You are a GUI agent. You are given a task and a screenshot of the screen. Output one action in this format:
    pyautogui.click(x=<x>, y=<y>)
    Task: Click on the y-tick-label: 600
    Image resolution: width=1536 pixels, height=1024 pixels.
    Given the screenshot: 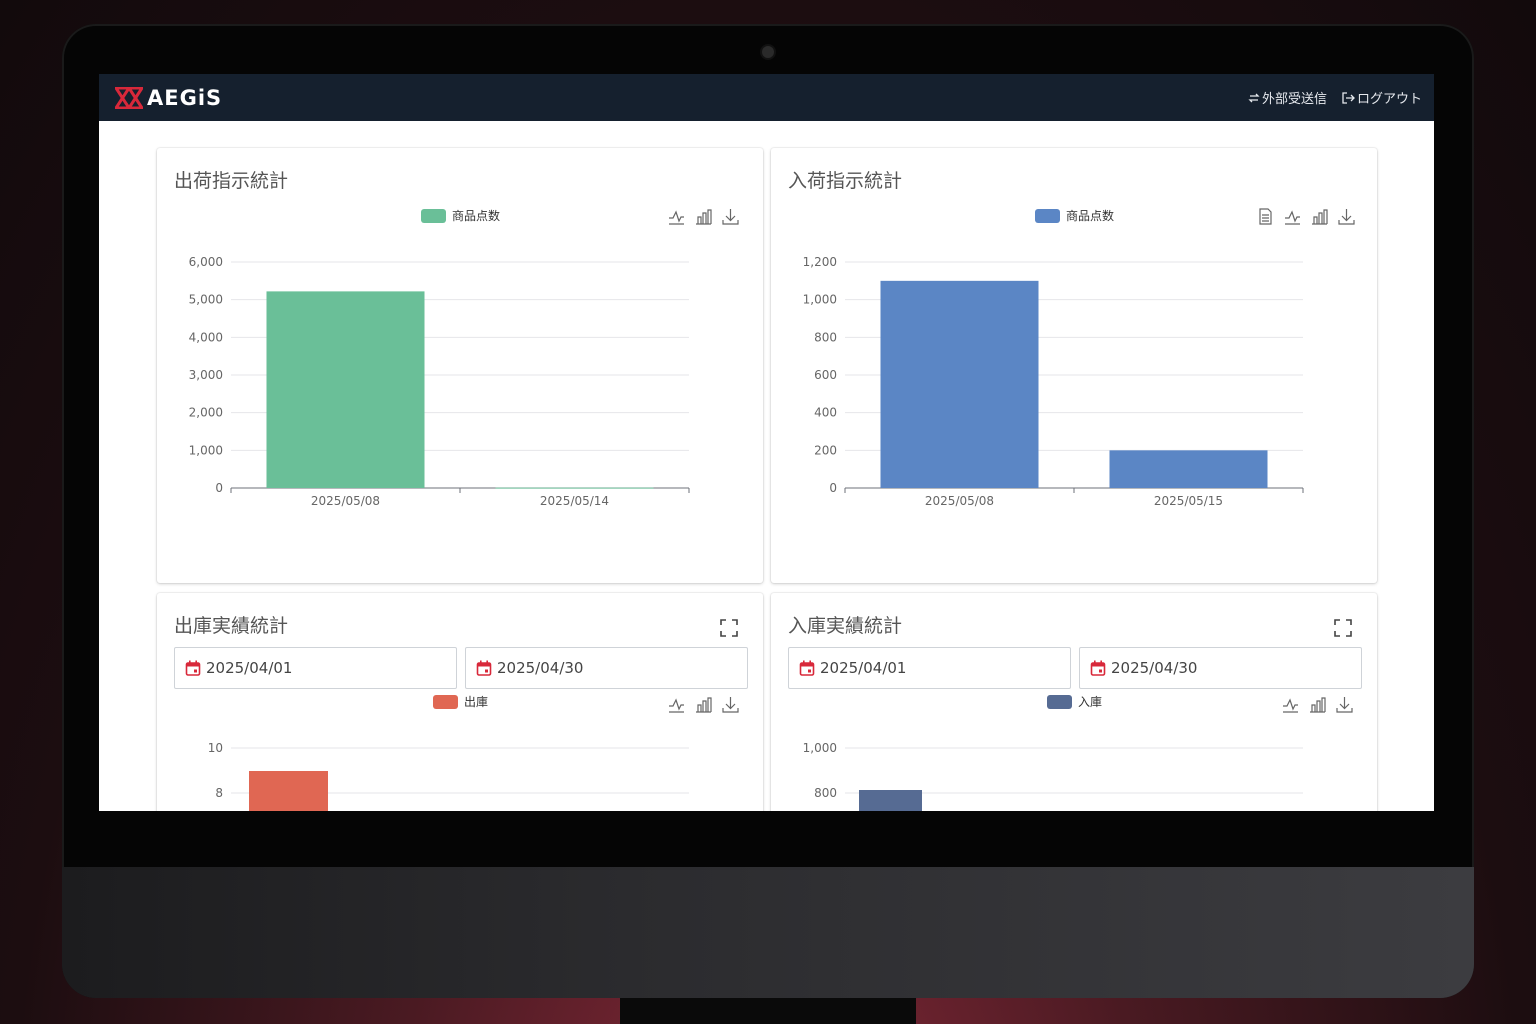 What is the action you would take?
    pyautogui.click(x=825, y=375)
    